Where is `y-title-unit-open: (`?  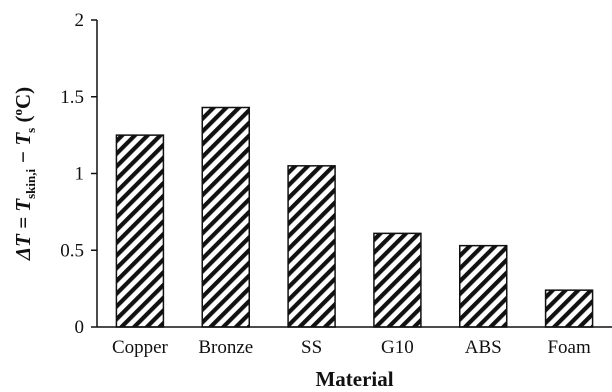
y-title-unit-open: ( is located at coordinates (23, 122).